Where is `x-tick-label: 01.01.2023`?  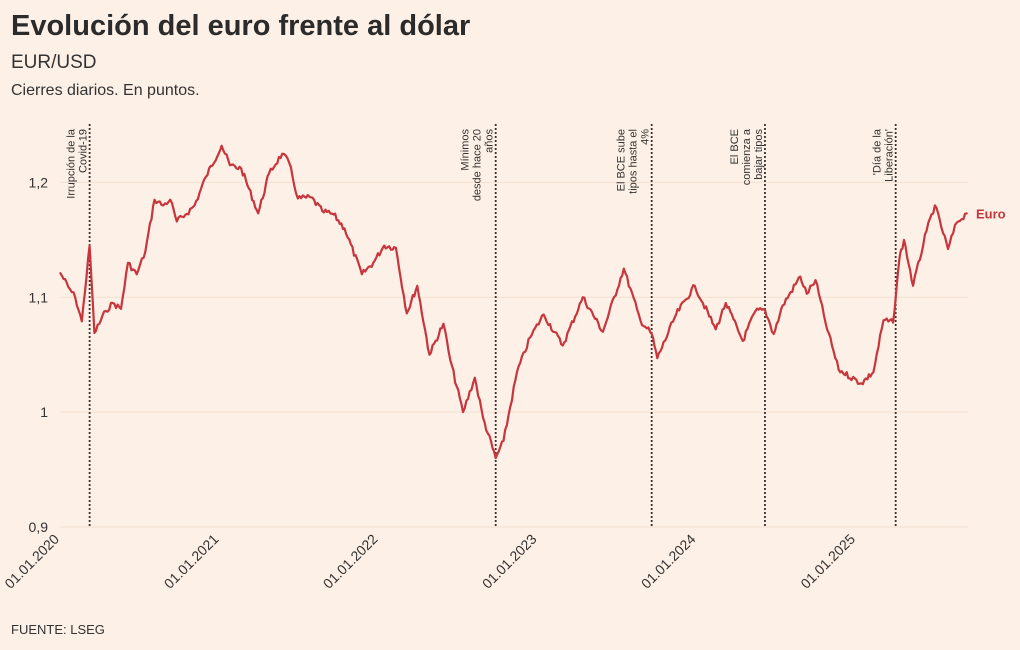 x-tick-label: 01.01.2023 is located at coordinates (509, 561).